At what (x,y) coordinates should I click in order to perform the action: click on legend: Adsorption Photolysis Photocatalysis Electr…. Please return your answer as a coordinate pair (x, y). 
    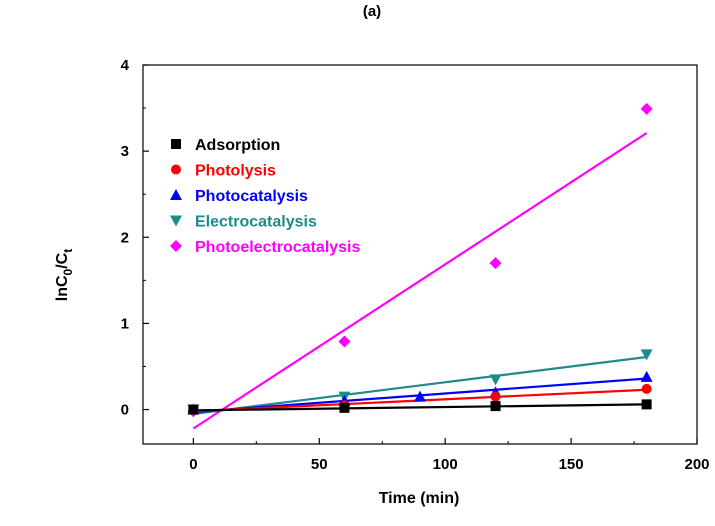
    Looking at the image, I should click on (265, 196).